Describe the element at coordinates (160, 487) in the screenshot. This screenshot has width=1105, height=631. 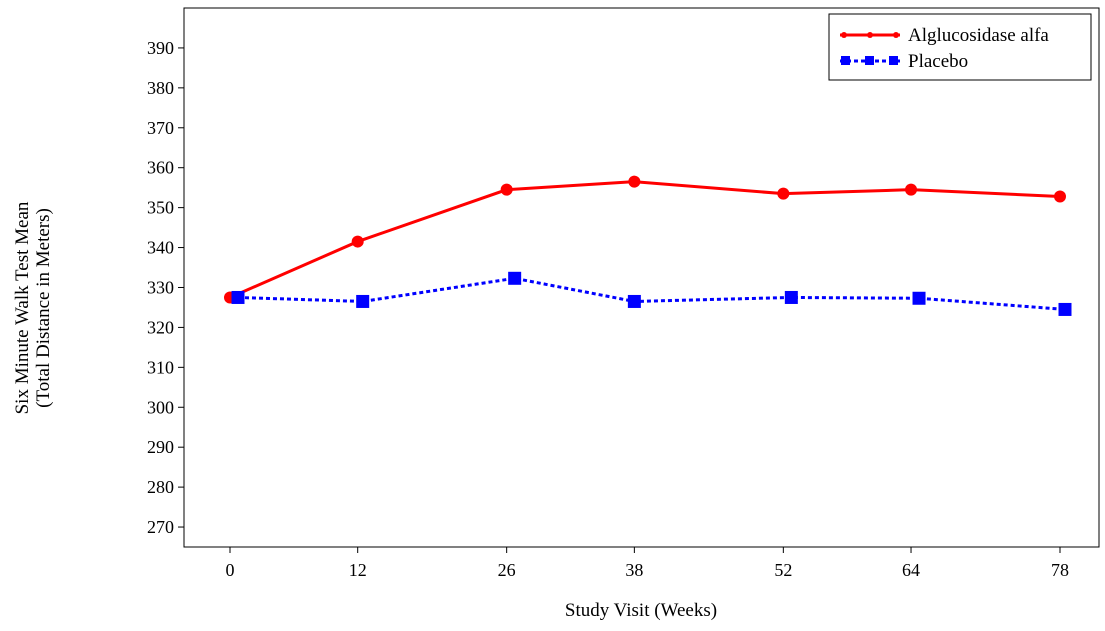
I see `y-tick-label: 280` at that location.